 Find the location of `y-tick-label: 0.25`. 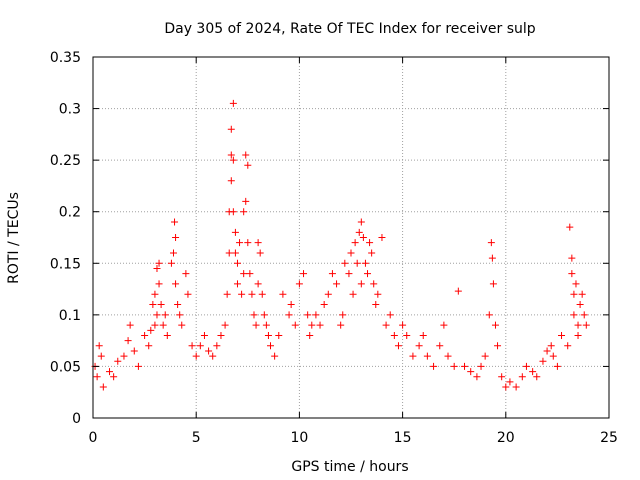

y-tick-label: 0.25 is located at coordinates (65, 161).